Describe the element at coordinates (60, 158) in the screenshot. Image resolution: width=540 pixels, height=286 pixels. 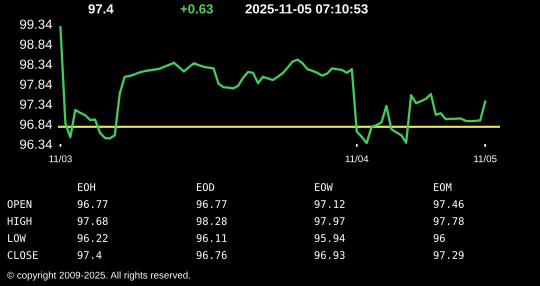
I see `x-tick-label: 11/03` at that location.